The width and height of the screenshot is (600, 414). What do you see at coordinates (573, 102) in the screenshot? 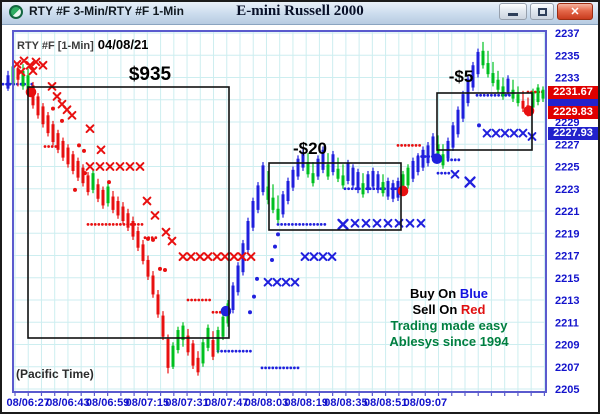
I see `price-scale-marker` at bounding box center [573, 102].